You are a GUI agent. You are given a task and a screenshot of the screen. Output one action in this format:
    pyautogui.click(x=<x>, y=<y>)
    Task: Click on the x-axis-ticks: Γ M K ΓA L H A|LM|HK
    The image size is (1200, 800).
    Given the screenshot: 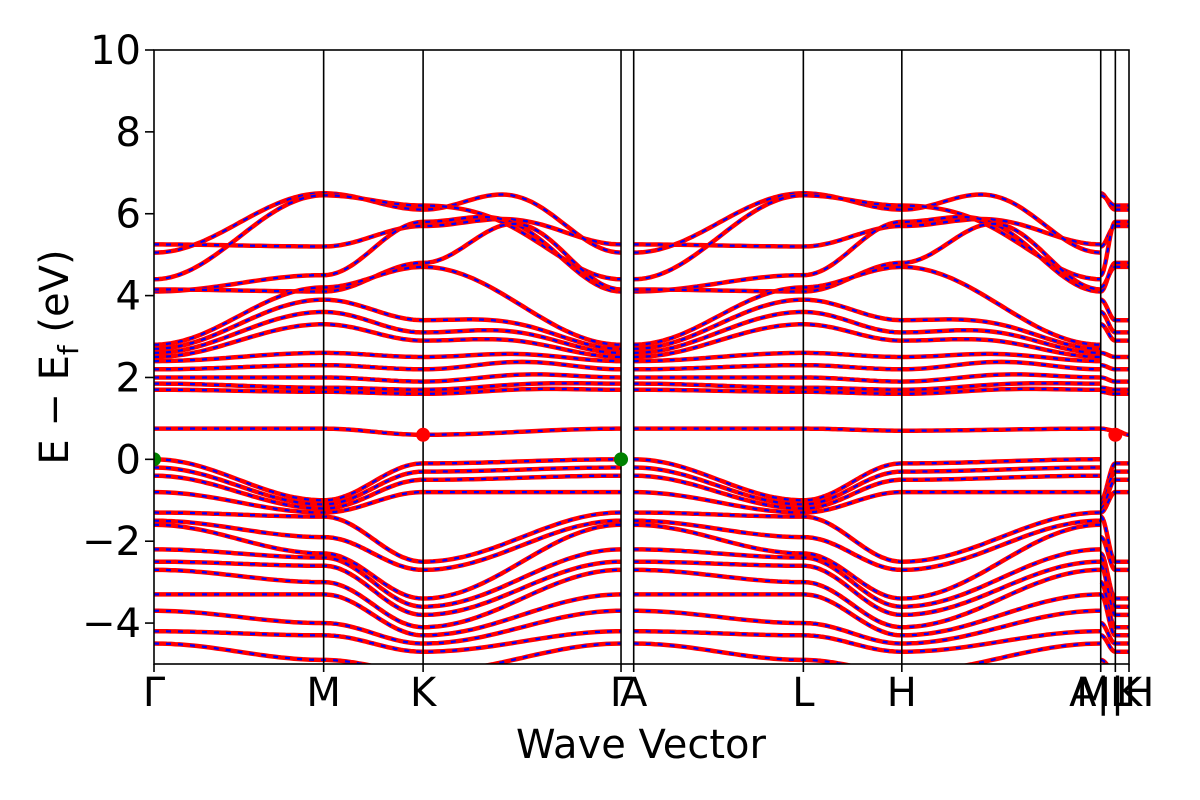 What is the action you would take?
    pyautogui.click(x=648, y=690)
    